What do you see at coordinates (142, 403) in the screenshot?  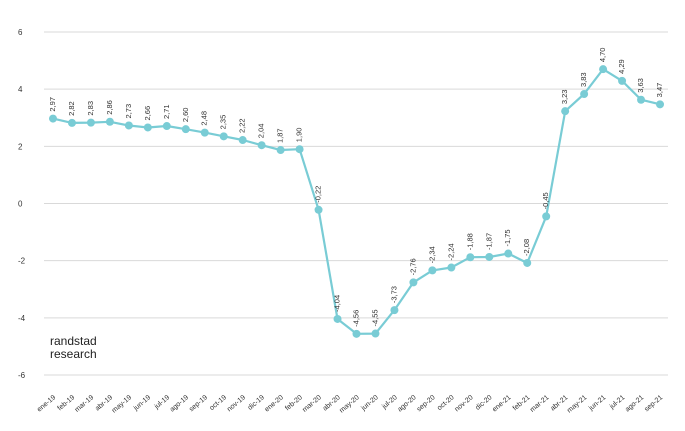 I see `x-tick-label: jun-19` at bounding box center [142, 403].